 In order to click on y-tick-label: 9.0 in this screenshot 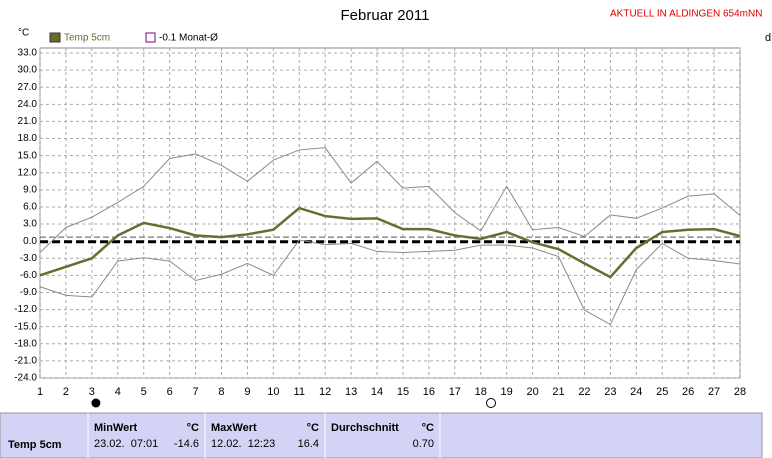, I will do `click(30, 189)`.